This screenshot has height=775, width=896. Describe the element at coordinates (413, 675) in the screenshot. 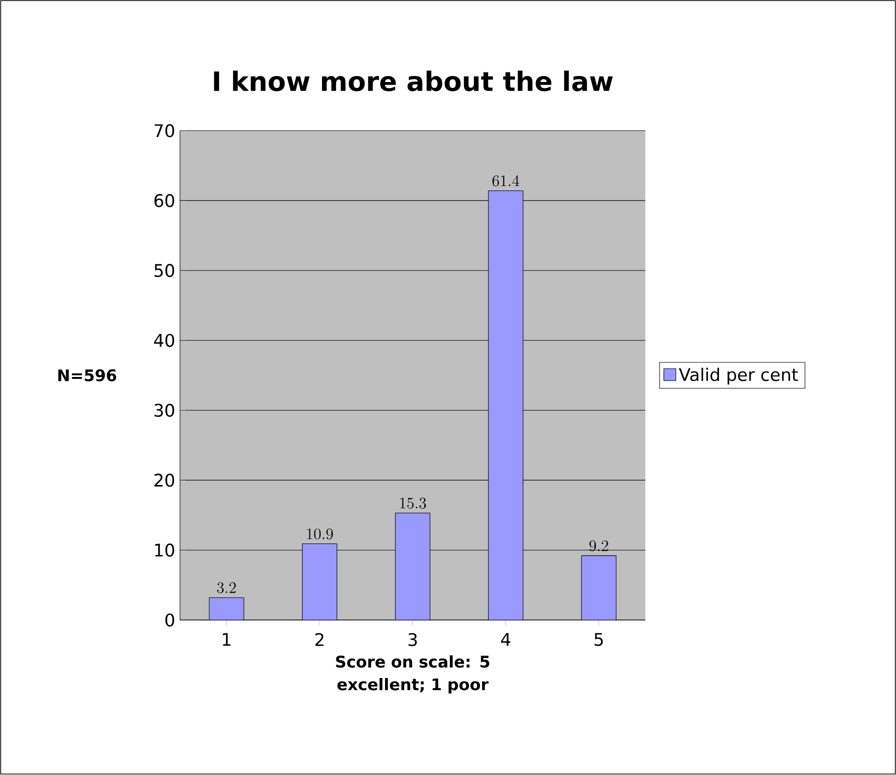

I see `x-axis-title: Score on scale: 5 excellent; 1 poor` at that location.